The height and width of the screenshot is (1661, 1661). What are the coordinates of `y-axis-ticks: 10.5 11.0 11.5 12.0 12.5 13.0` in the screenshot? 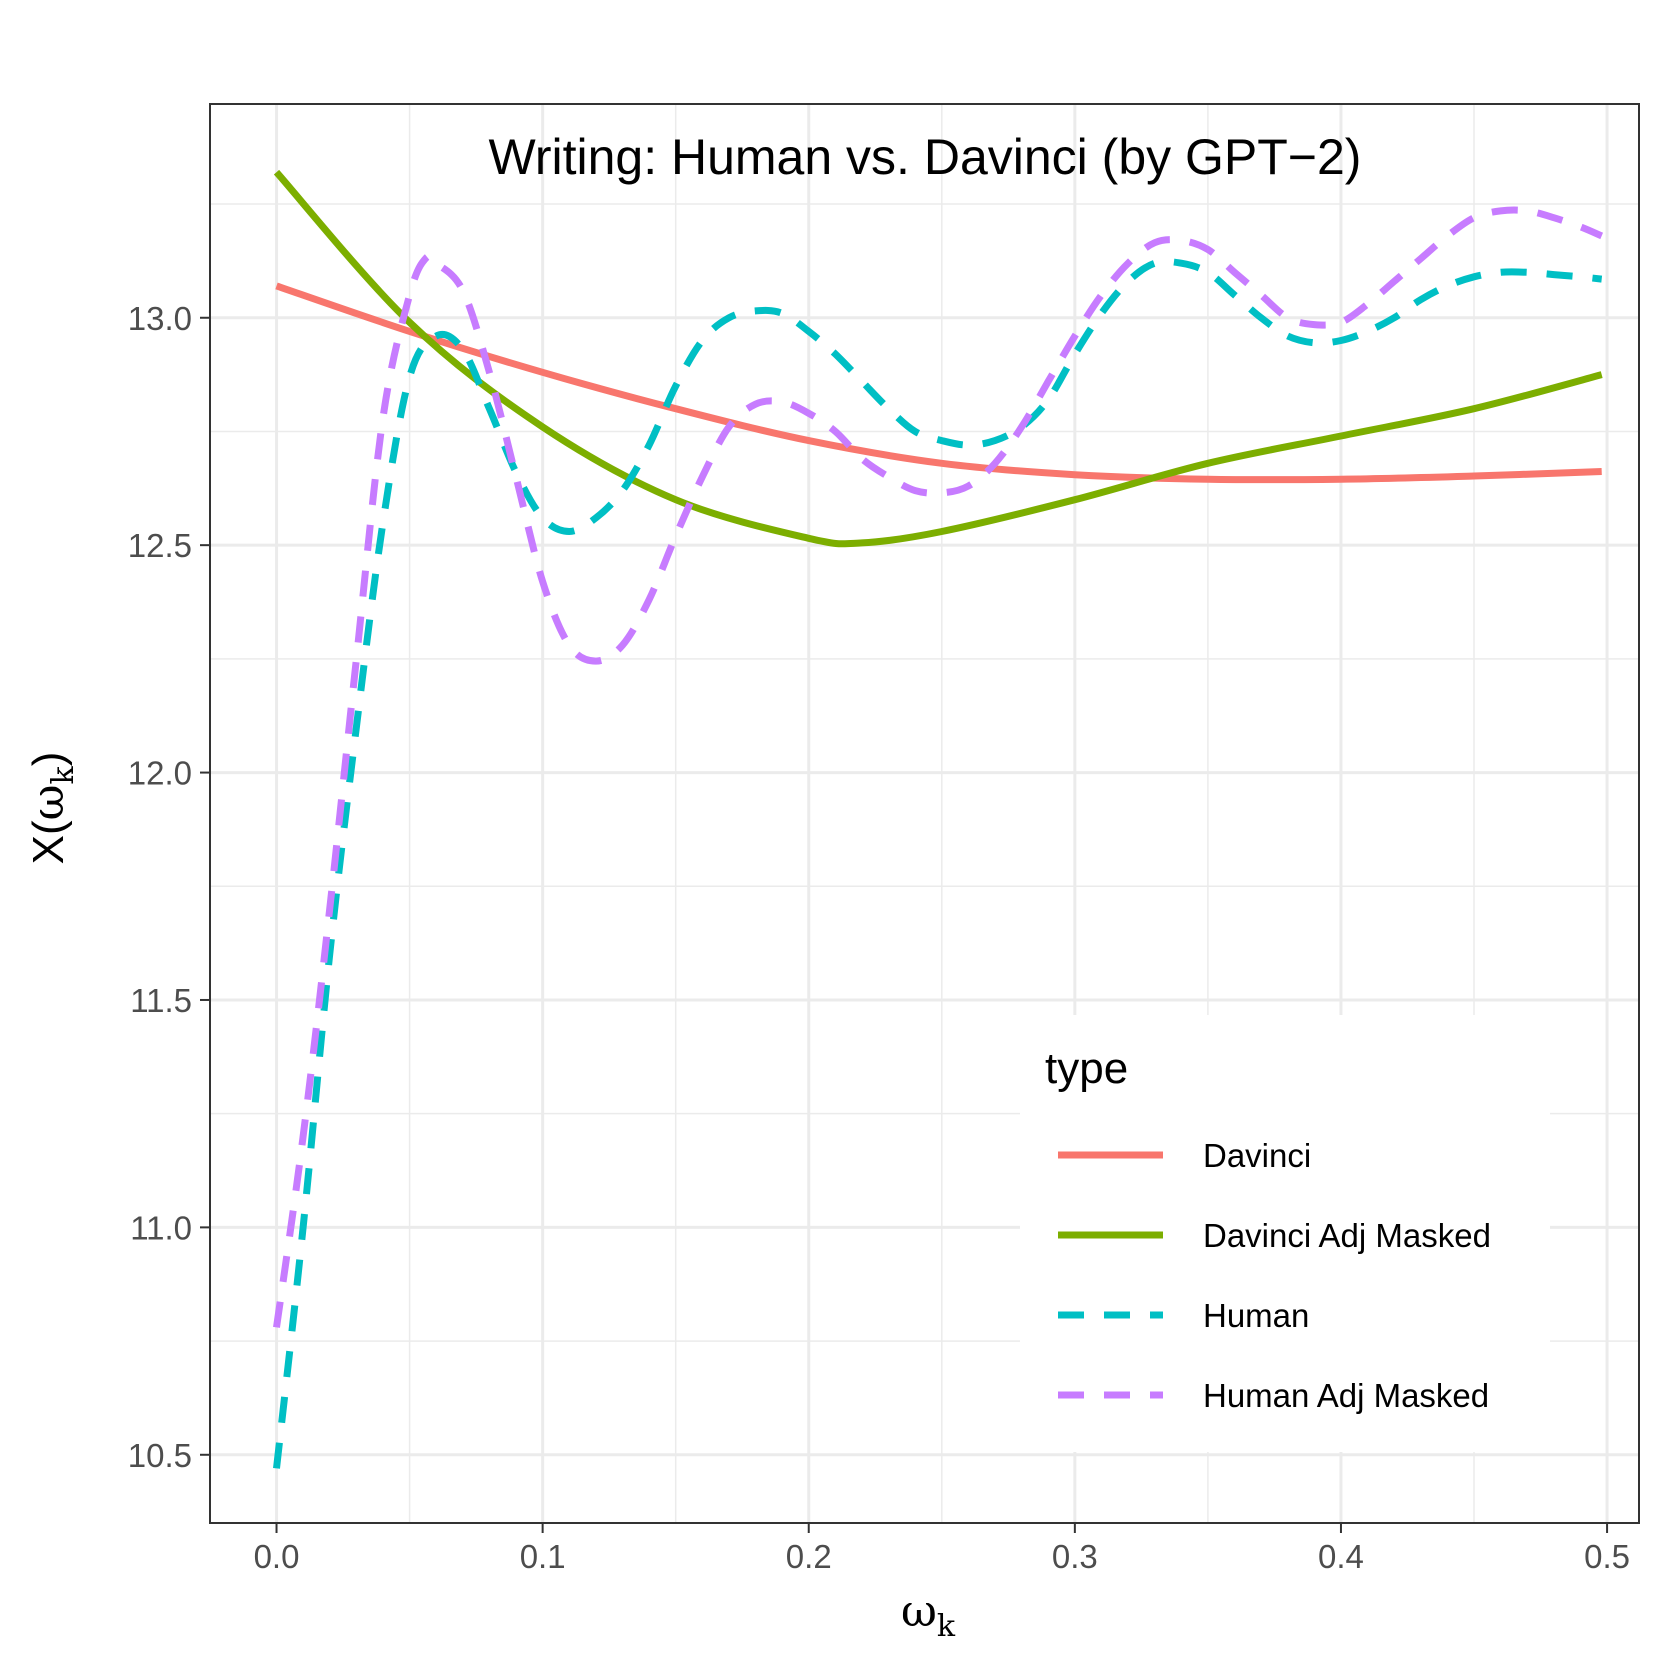 It's located at (169, 887).